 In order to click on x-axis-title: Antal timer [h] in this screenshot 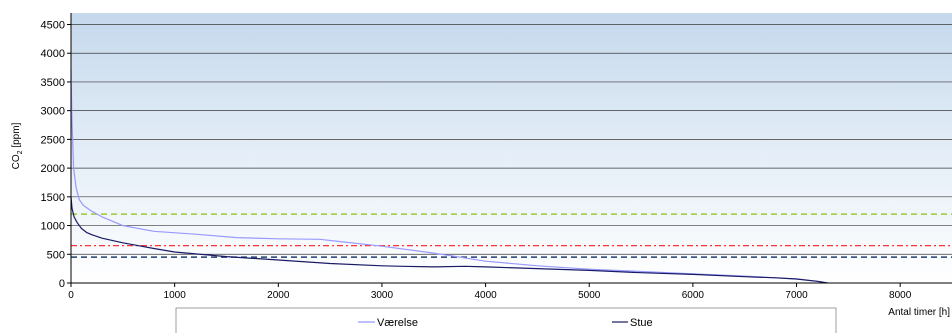, I will do `click(919, 312)`.